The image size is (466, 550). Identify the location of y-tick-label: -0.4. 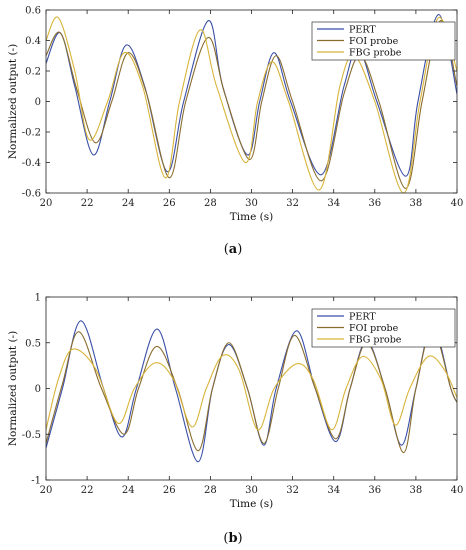
(31, 163).